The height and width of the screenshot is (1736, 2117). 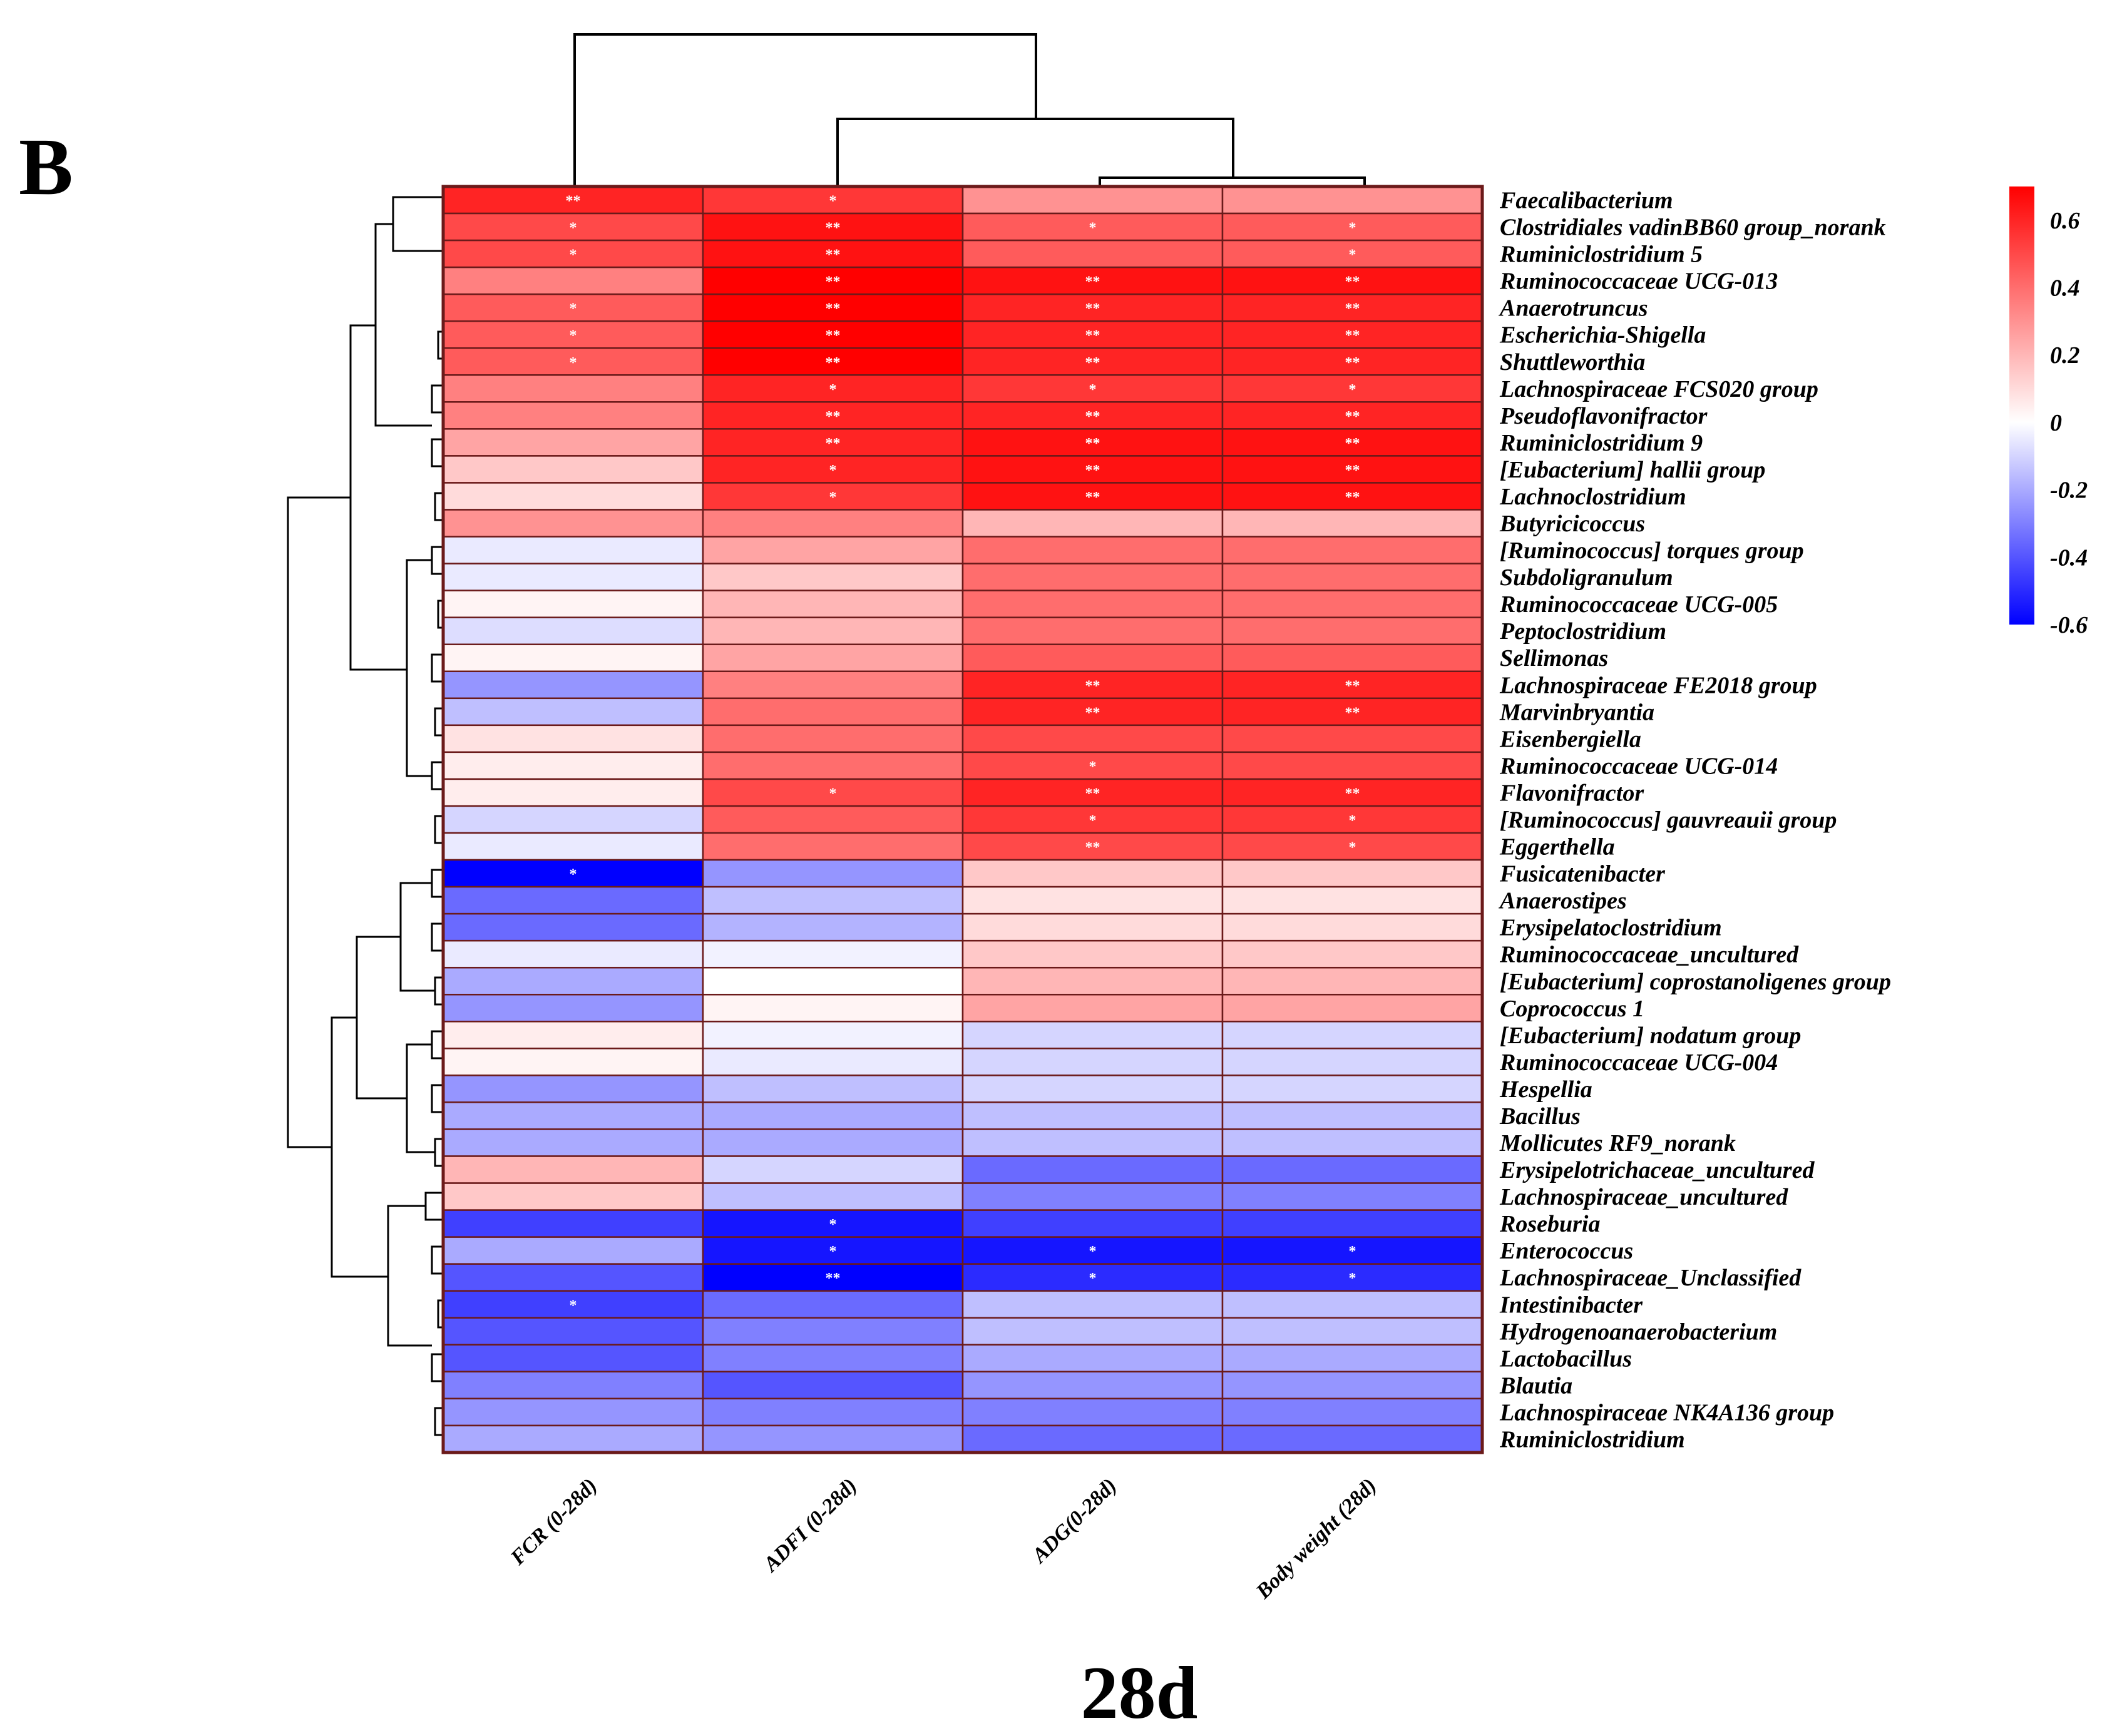 What do you see at coordinates (1592, 497) in the screenshot?
I see `row-label: Lachnoclostridium` at bounding box center [1592, 497].